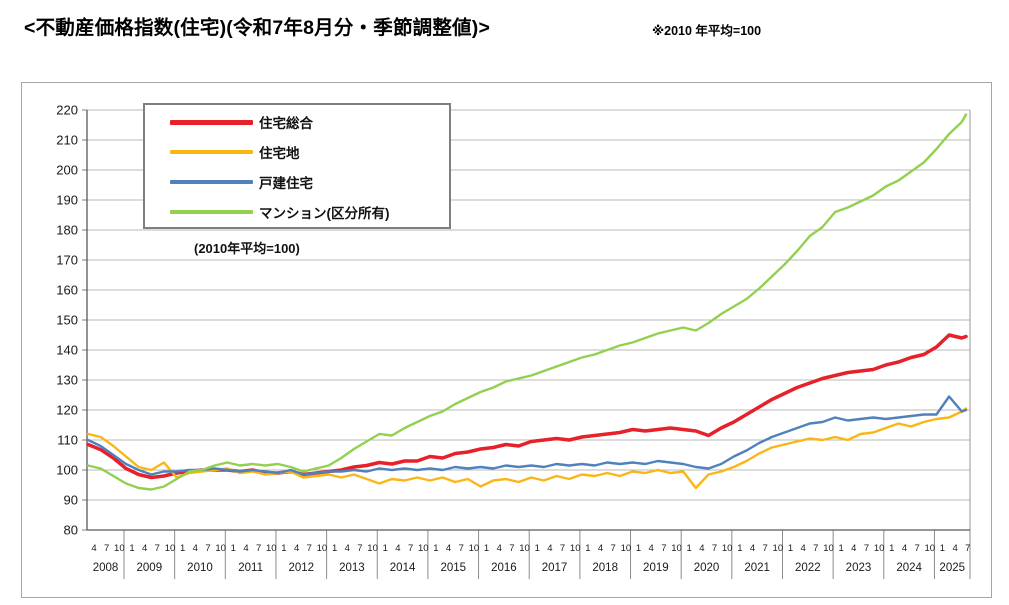 This screenshot has height=605, width=1009. What do you see at coordinates (309, 182) in the screenshot?
I see `legend-item-kodate: 戸建住宅` at bounding box center [309, 182].